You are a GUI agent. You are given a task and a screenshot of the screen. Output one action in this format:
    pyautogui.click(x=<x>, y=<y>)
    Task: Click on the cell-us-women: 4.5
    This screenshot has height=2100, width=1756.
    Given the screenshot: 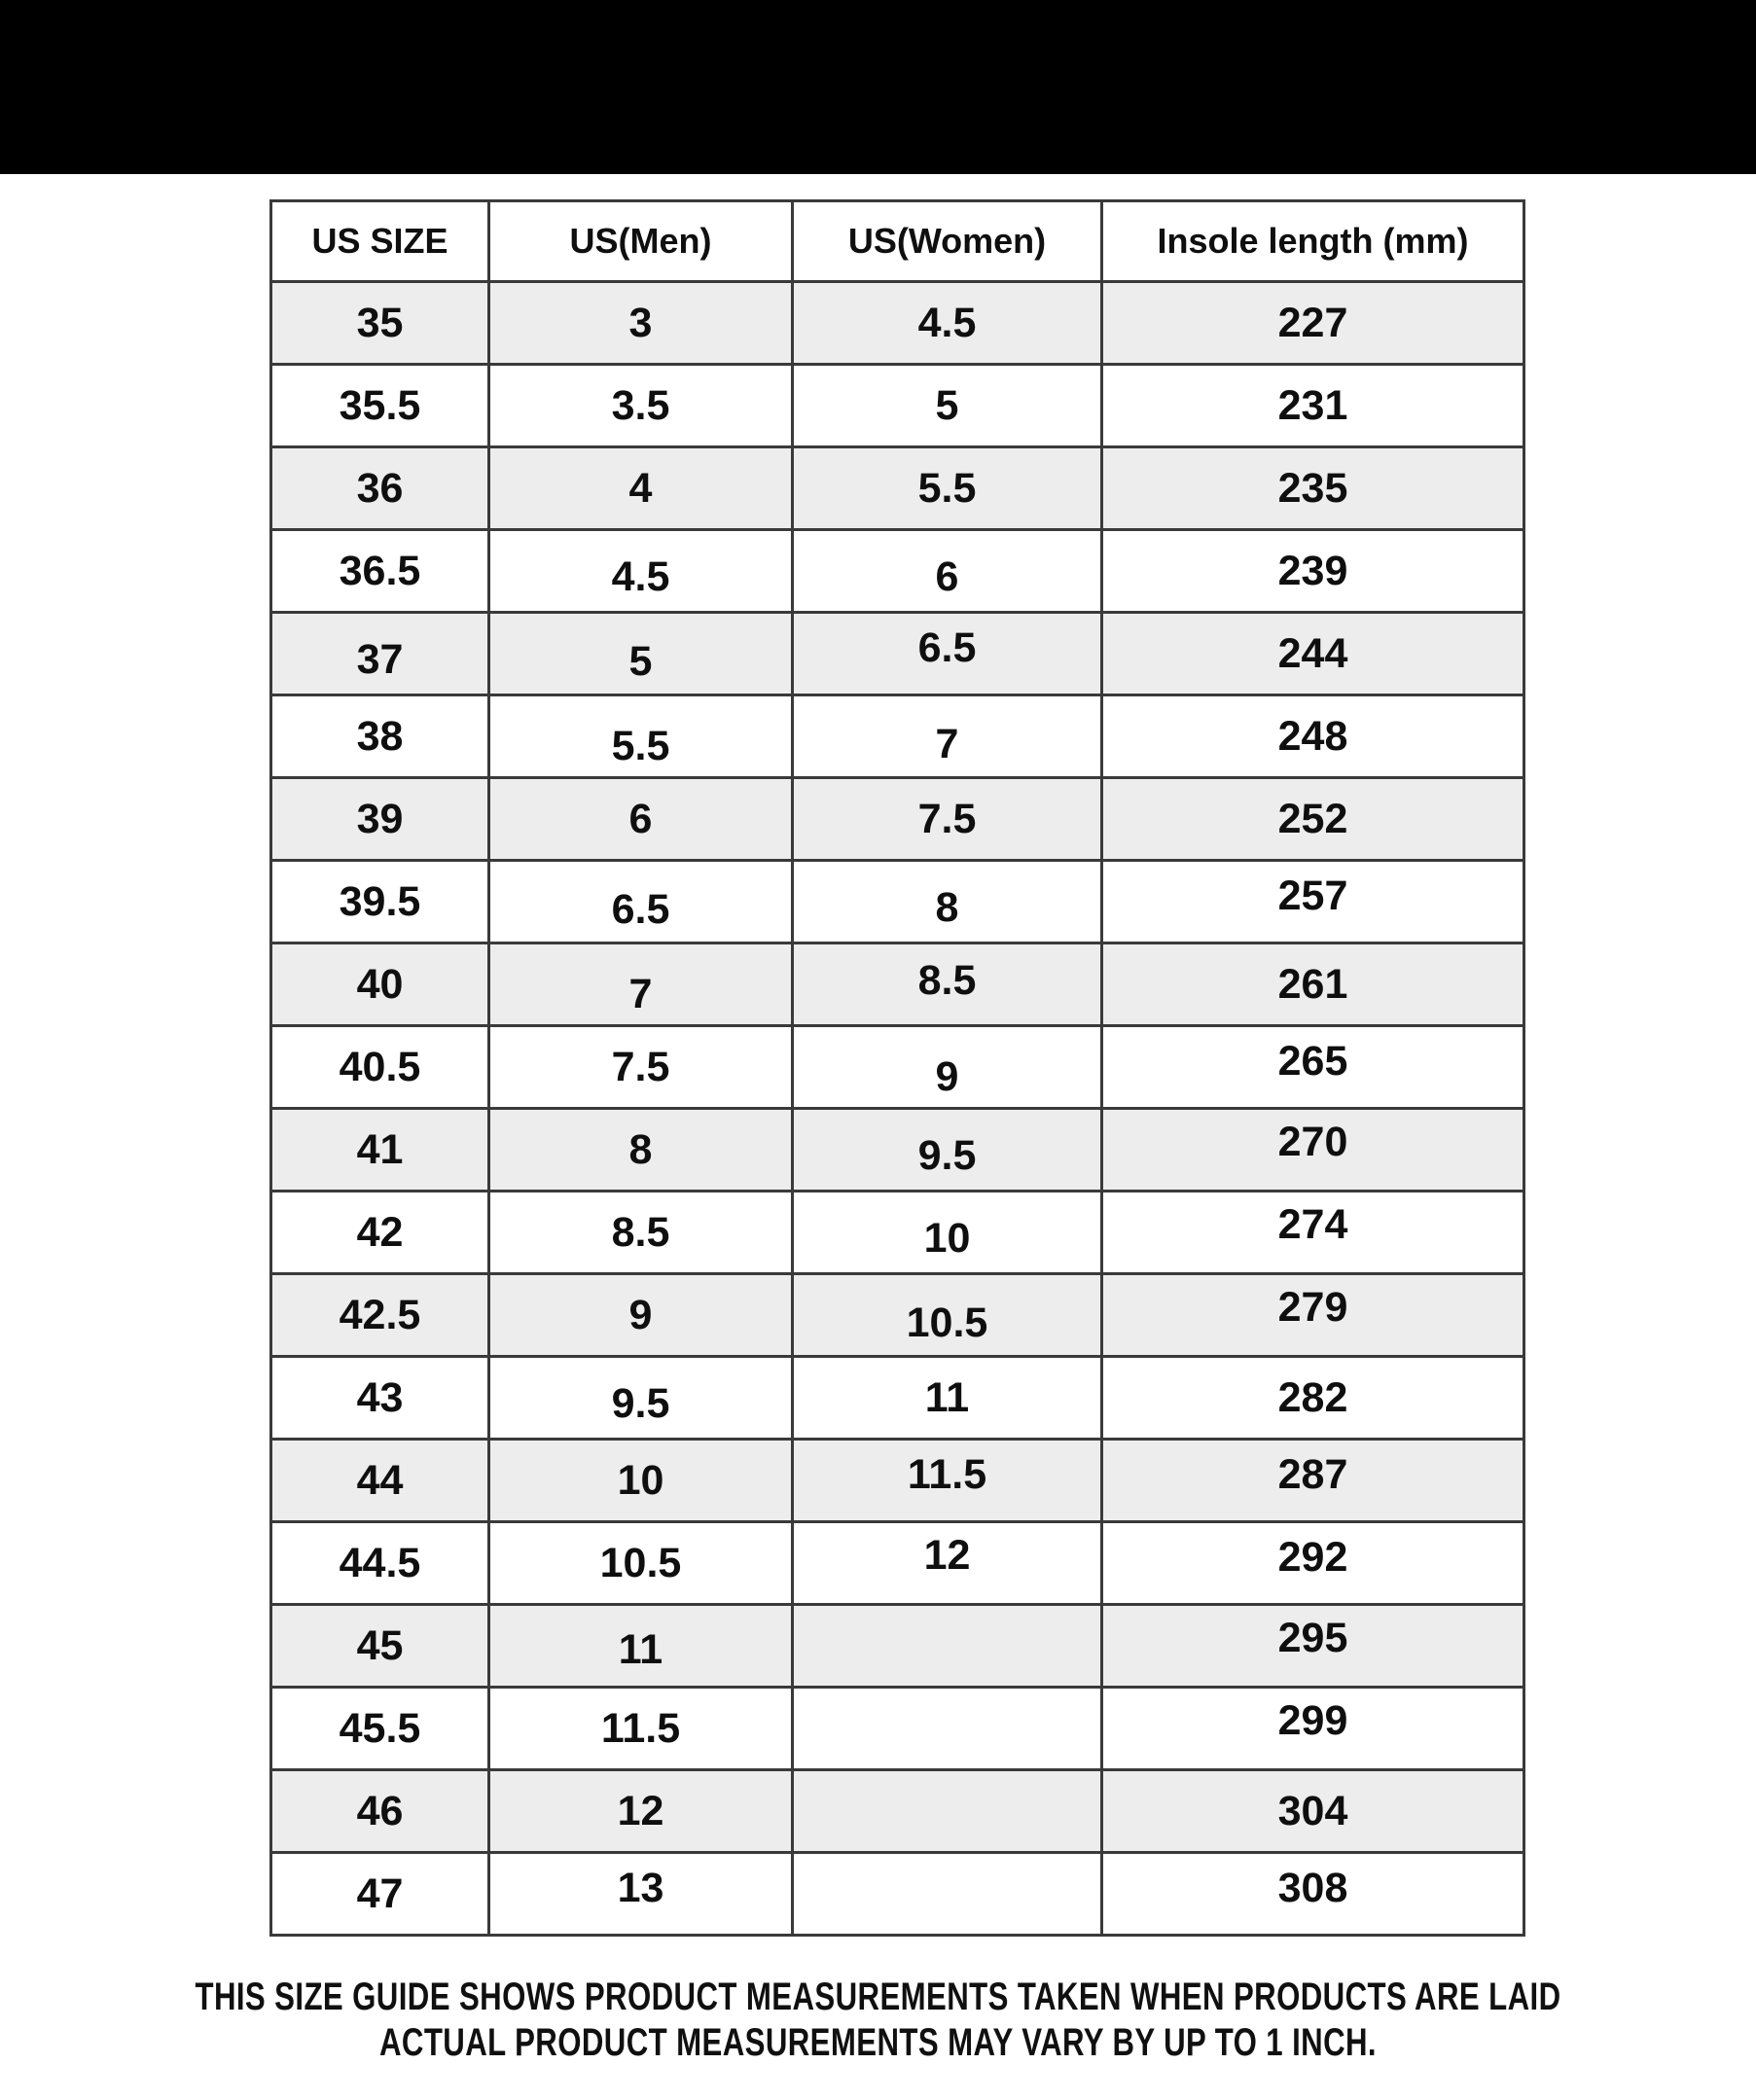 What is the action you would take?
    pyautogui.click(x=947, y=323)
    